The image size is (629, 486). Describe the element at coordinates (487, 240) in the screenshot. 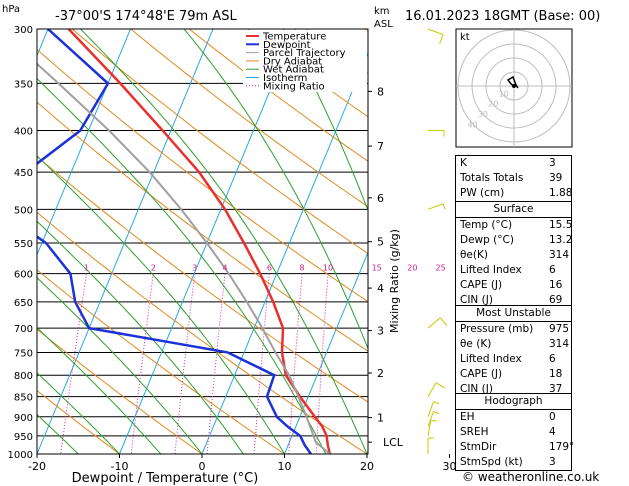

I see `surface-dewp-label: Dewp (°C)` at that location.